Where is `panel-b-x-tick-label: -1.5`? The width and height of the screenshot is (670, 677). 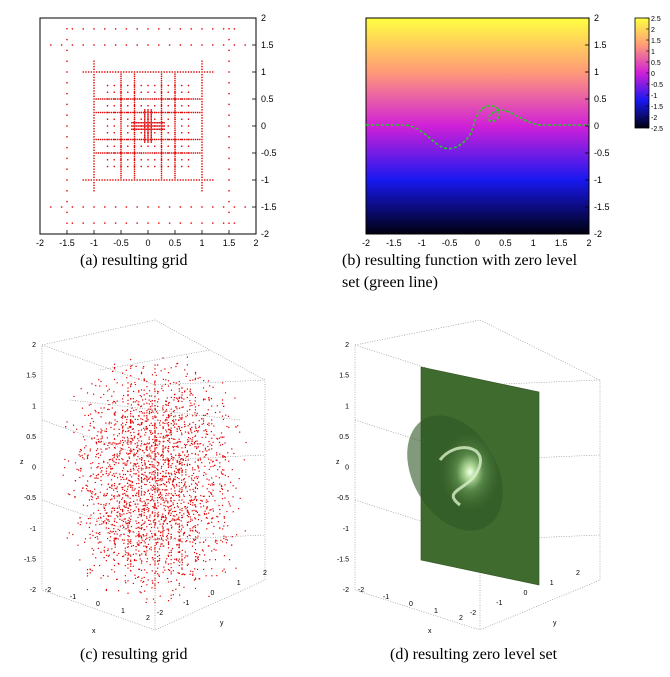
panel-b-x-tick-label: -1.5 is located at coordinates (394, 243).